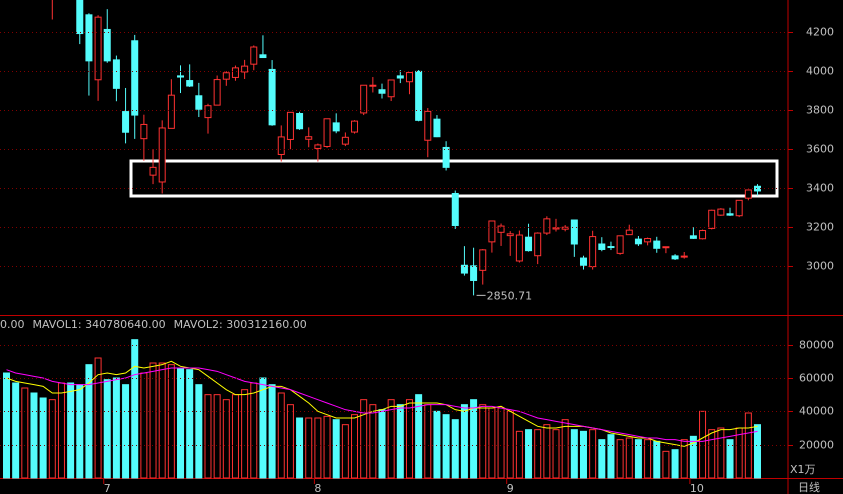 The height and width of the screenshot is (494, 843). Describe the element at coordinates (809, 487) in the screenshot. I see `period-label: 日线` at that location.